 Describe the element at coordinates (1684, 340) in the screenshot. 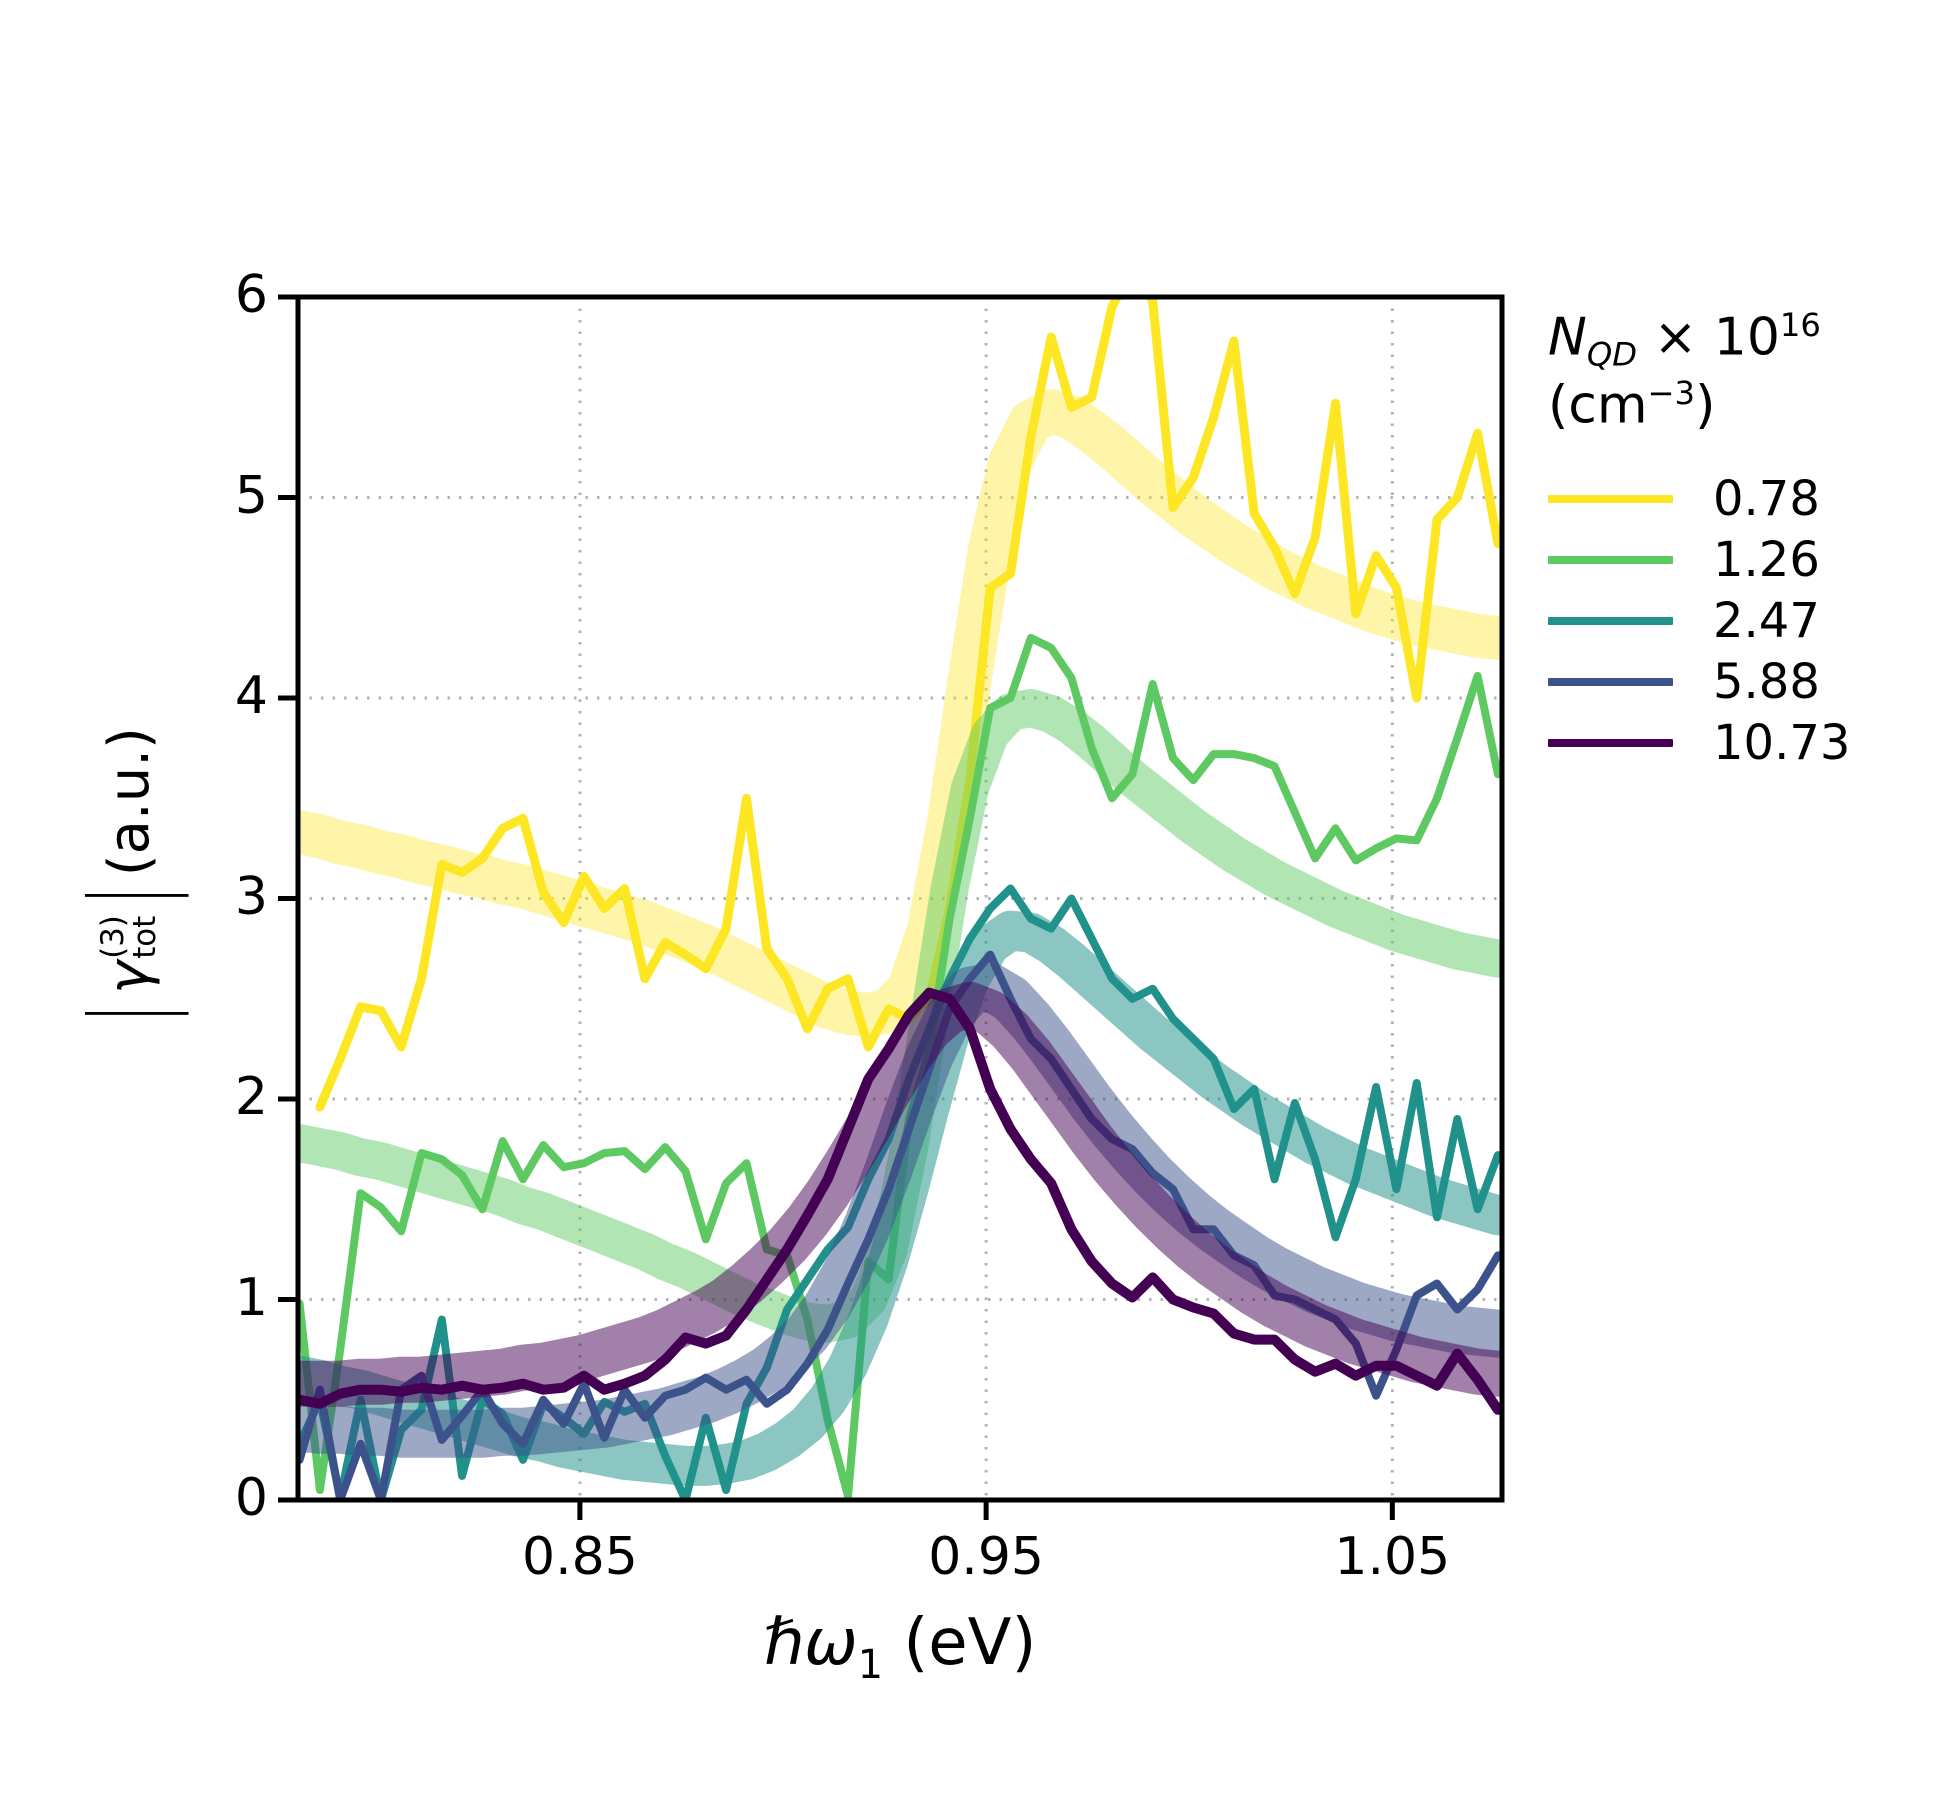

I see `legend-title-line1: NQD × 1016` at that location.